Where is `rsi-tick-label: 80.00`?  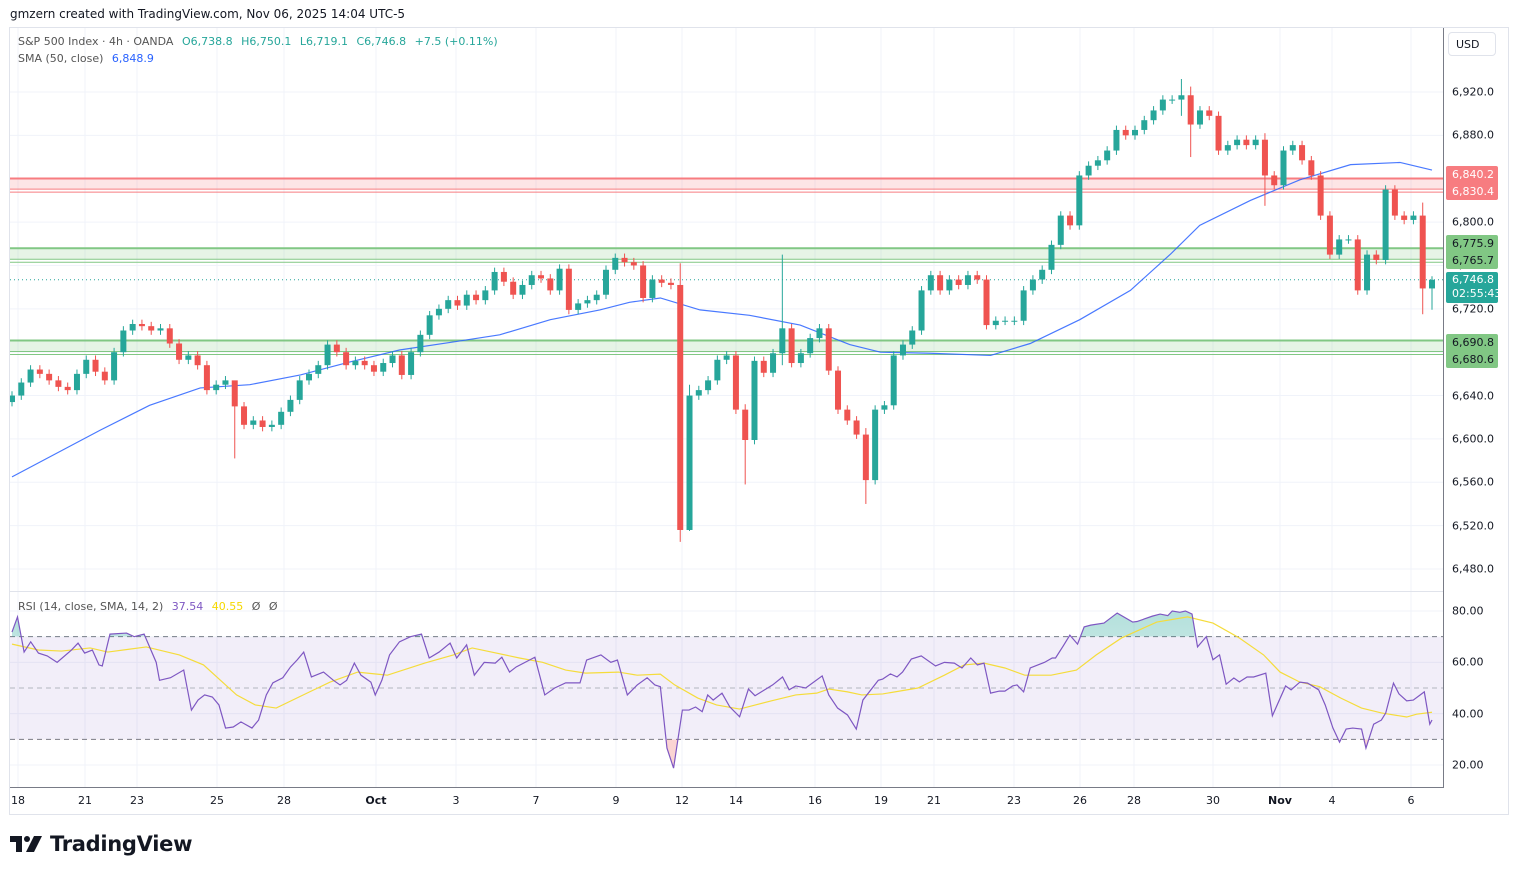 rsi-tick-label: 80.00 is located at coordinates (1468, 611).